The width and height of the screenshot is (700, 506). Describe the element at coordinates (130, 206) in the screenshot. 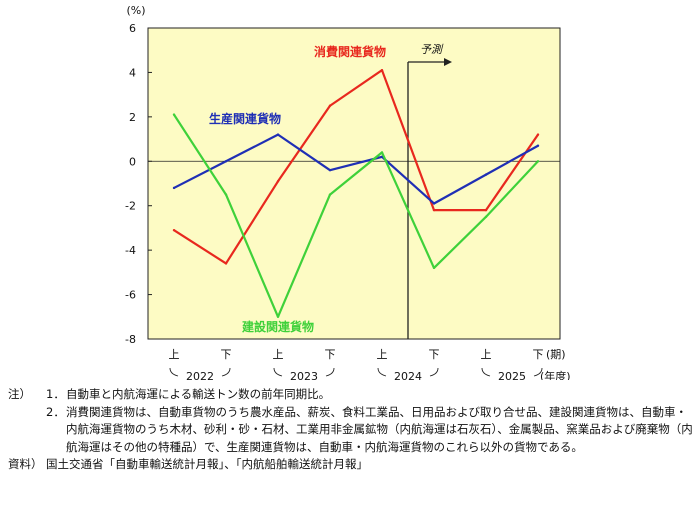

I see `y-tick-label: -2` at that location.